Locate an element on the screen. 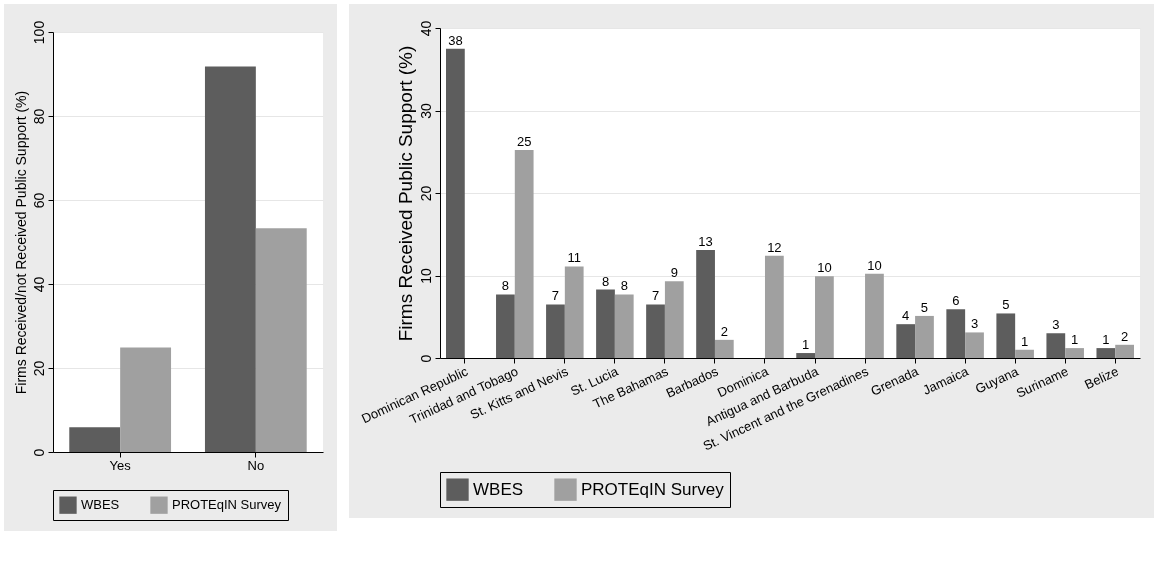 The width and height of the screenshot is (1175, 582). y-tick-label: 60 is located at coordinates (38, 200).